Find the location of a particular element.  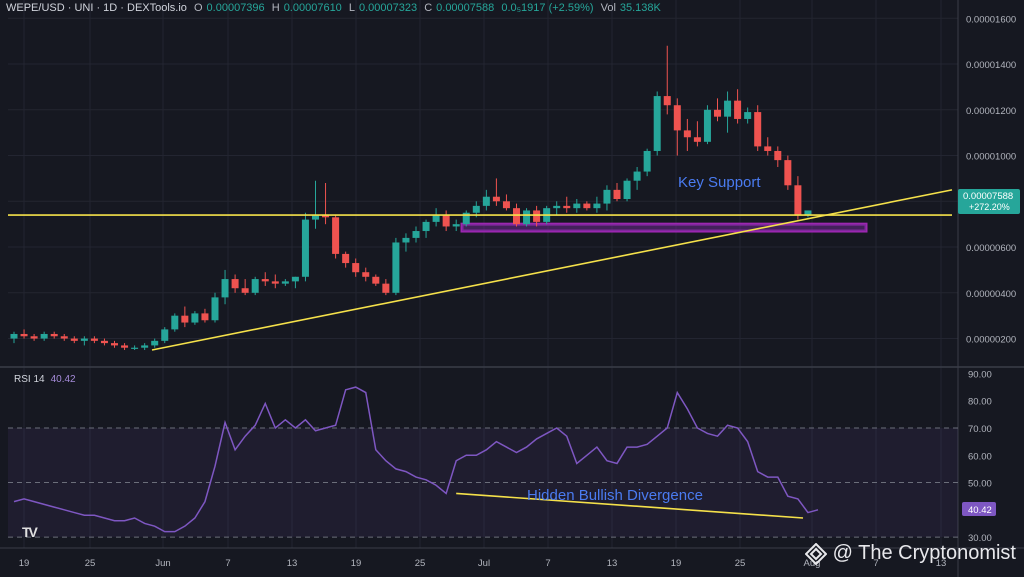

watermark-text: @ The Cryptonomist is located at coordinates (924, 553).